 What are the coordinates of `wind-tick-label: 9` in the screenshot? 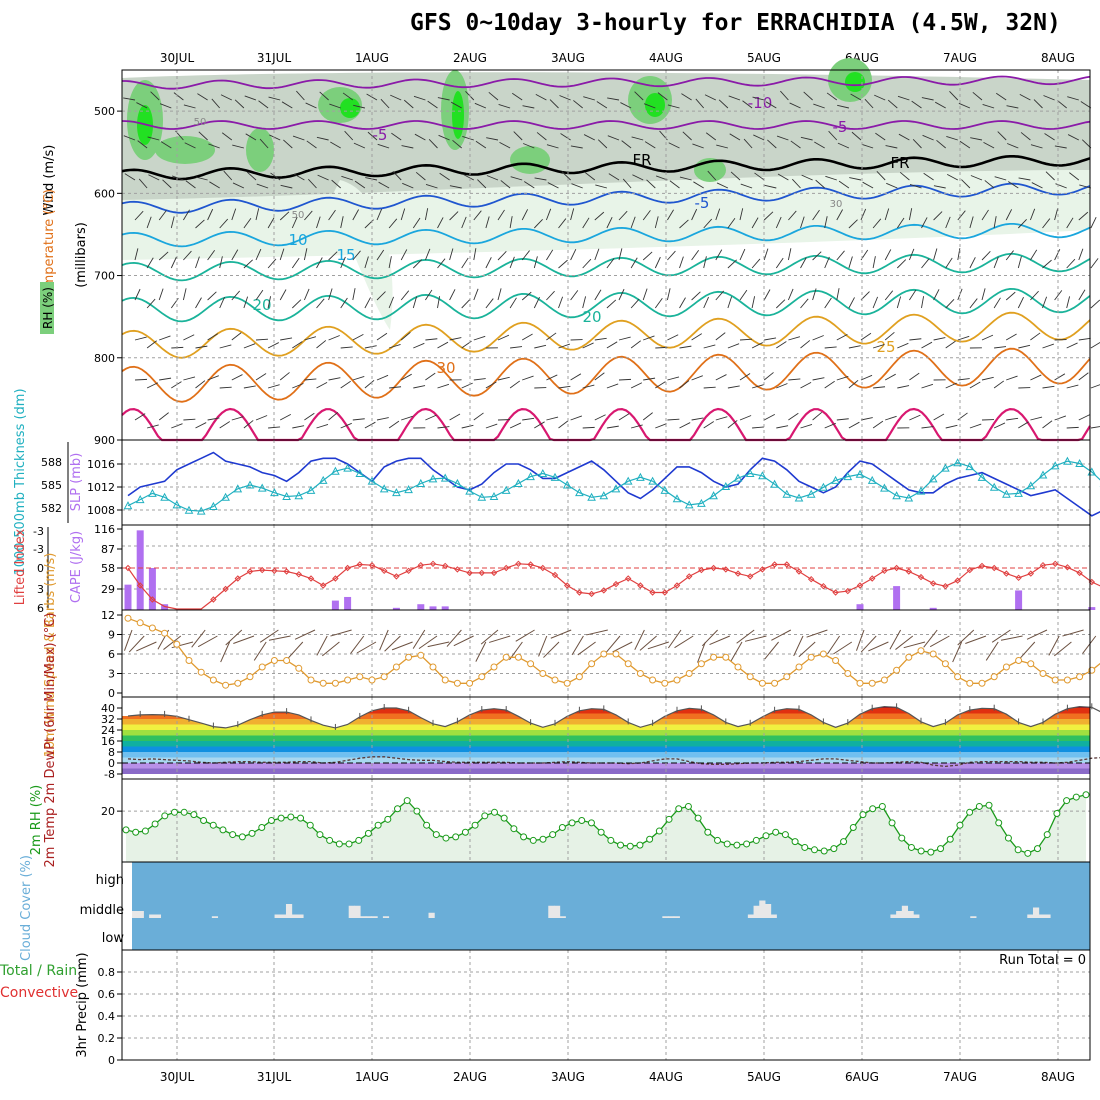 It's located at (111, 635).